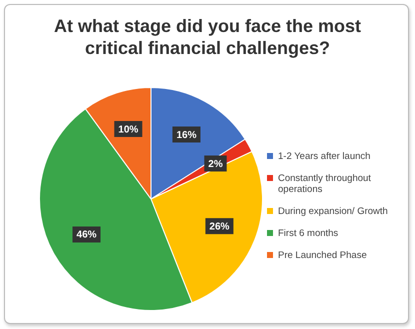  What do you see at coordinates (215, 164) in the screenshot?
I see `data-label: 2%` at bounding box center [215, 164].